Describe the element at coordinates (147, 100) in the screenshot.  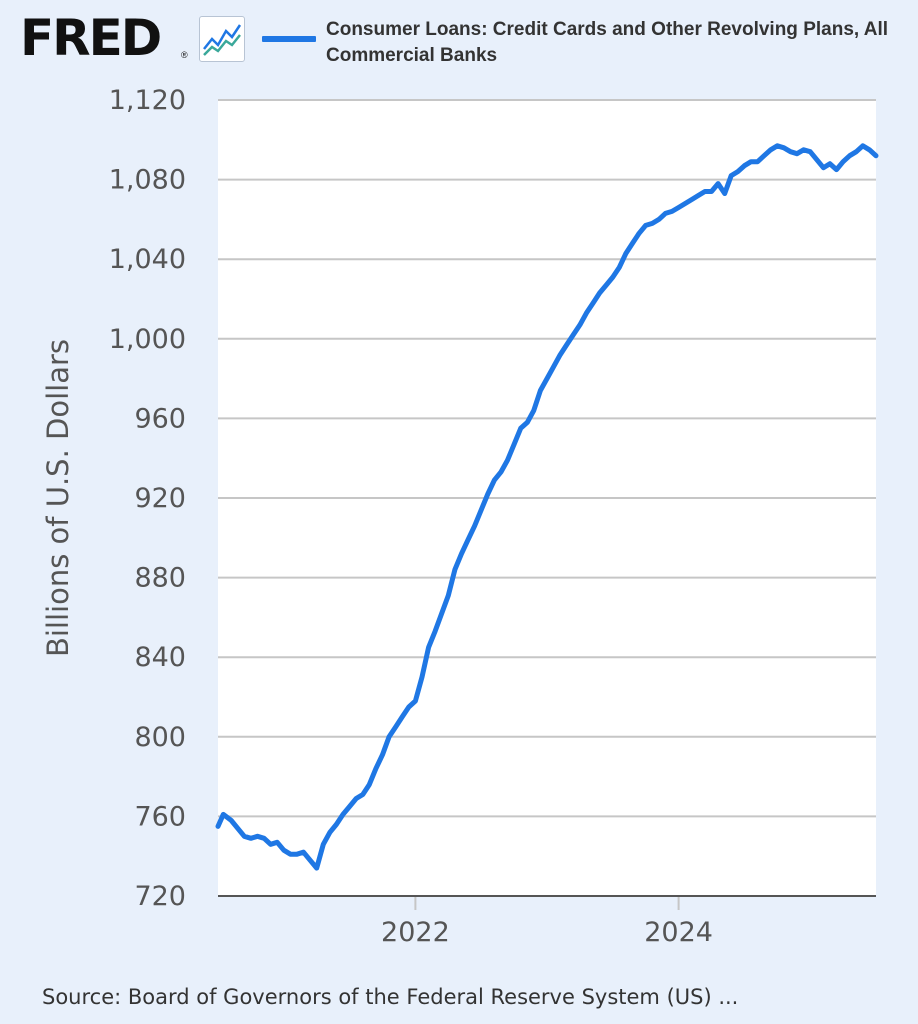
I see `y-tick-label: 1,120` at that location.